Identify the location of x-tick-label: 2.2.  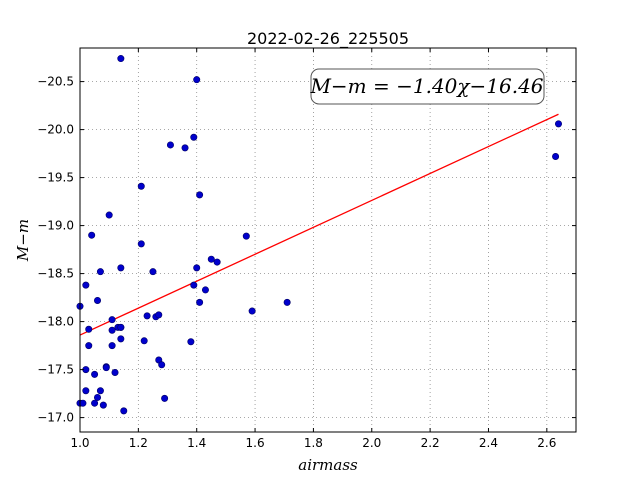
(430, 443).